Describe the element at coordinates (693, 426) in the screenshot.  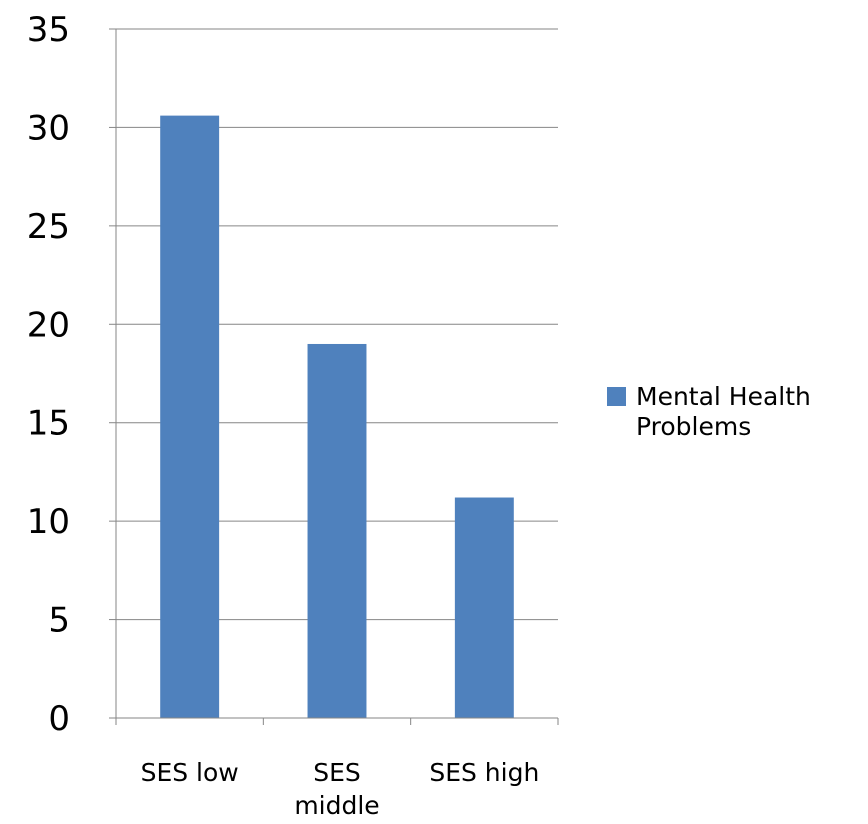
I see `legend-label-line-2: Problems` at that location.